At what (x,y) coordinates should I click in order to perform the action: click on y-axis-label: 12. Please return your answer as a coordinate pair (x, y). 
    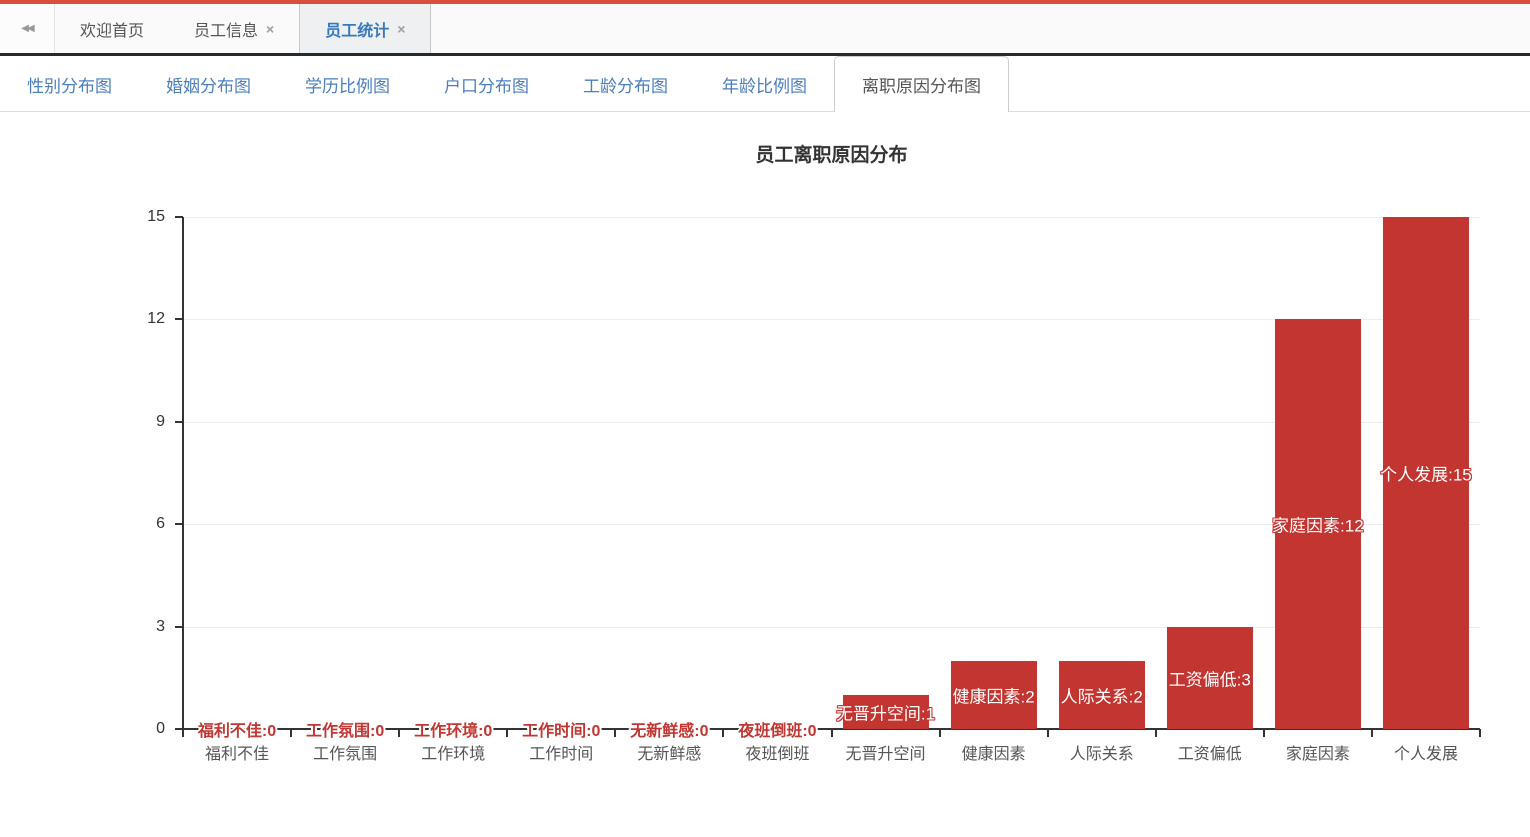
    Looking at the image, I should click on (156, 319).